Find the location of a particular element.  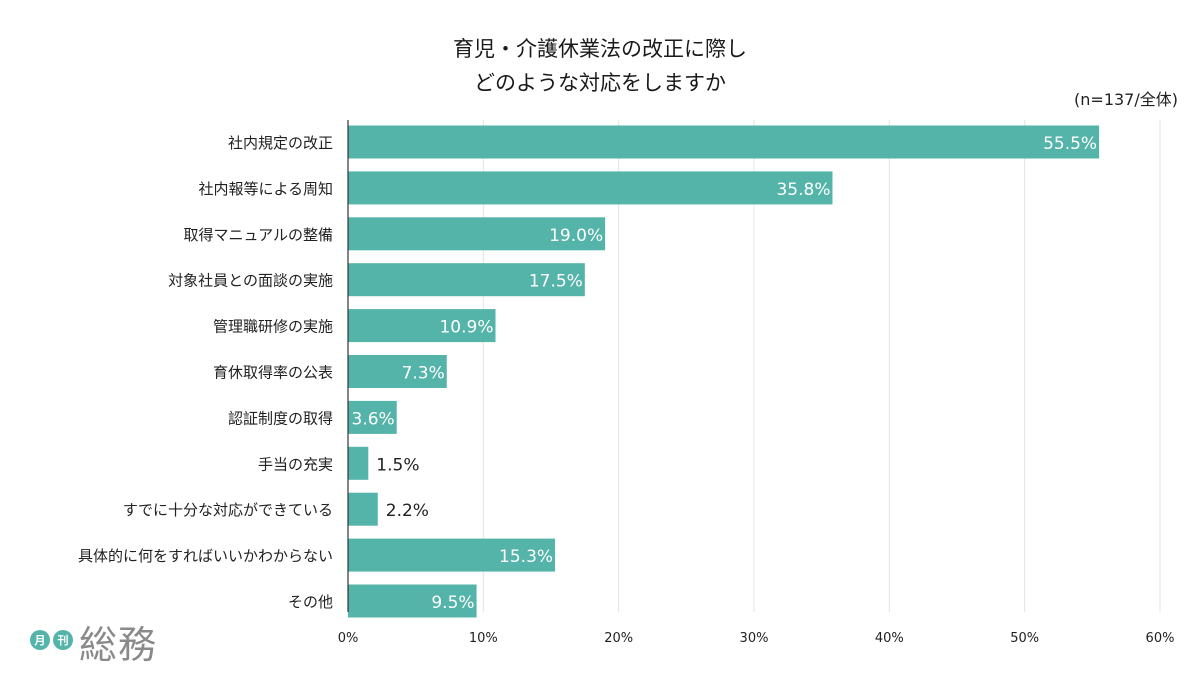

data-label: 15.3% is located at coordinates (526, 557).